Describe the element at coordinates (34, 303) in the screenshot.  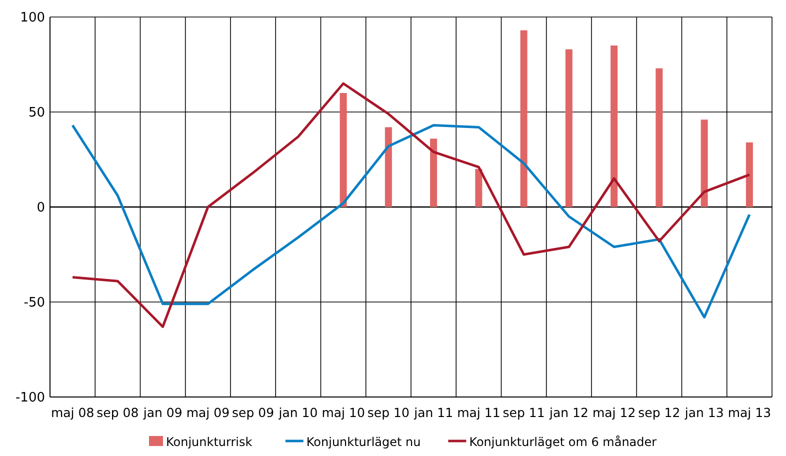
I see `y-tick-label: -50` at that location.